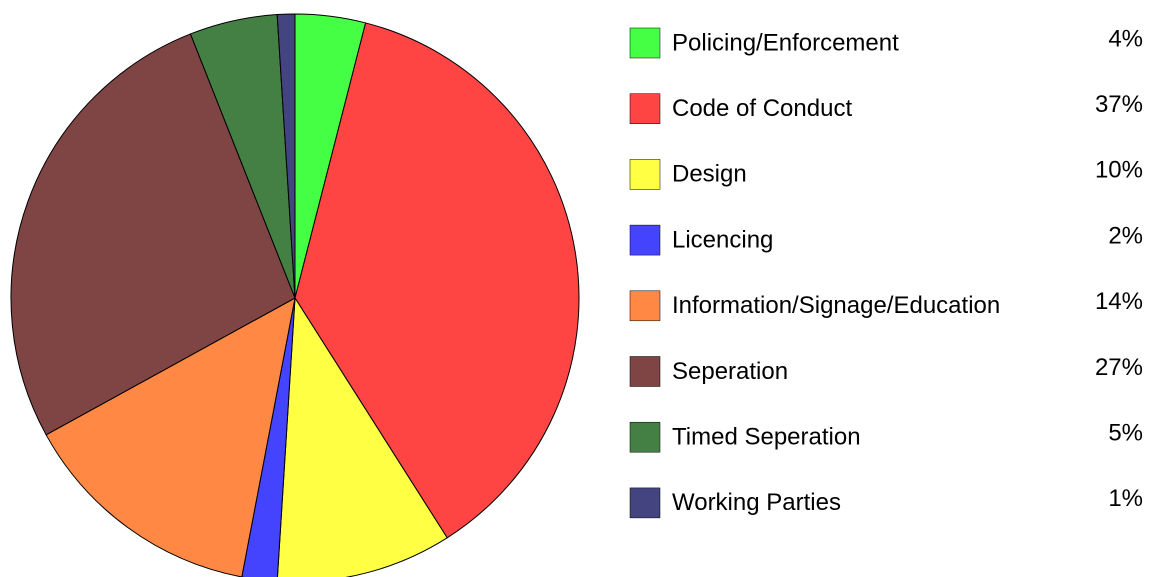 The height and width of the screenshot is (577, 1156). I want to click on value-label: 14%, so click(1119, 301).